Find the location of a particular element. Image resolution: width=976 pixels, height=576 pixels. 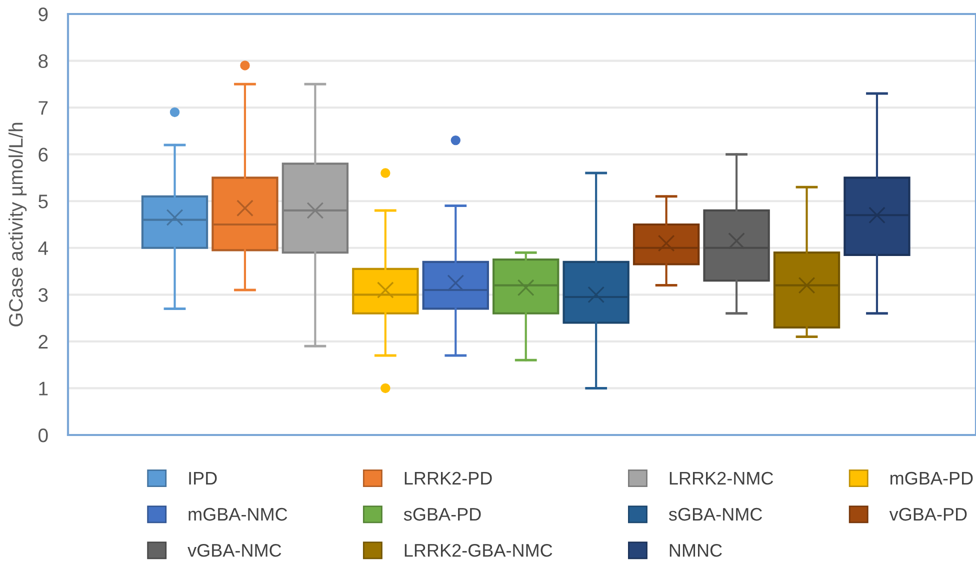

y-tick-label: 3 is located at coordinates (43, 295).